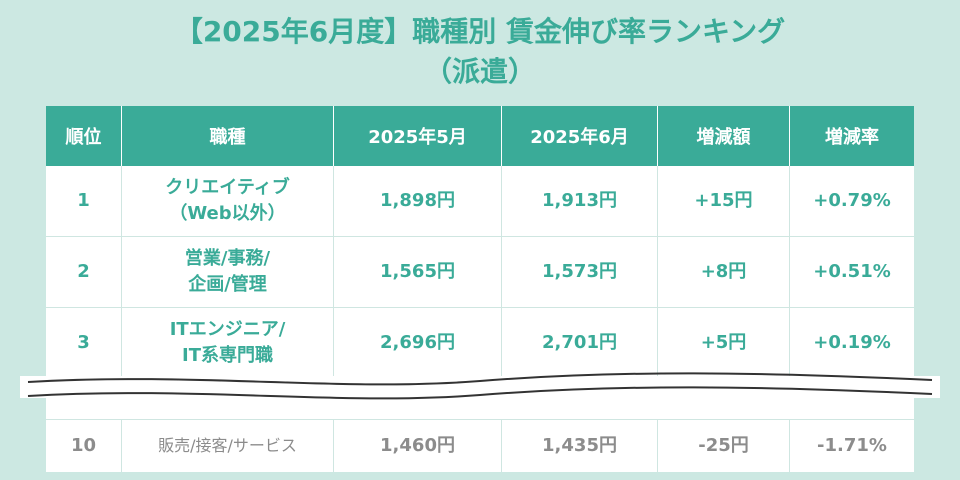  What do you see at coordinates (227, 284) in the screenshot?
I see `job-line-2: 企画/管理` at bounding box center [227, 284].